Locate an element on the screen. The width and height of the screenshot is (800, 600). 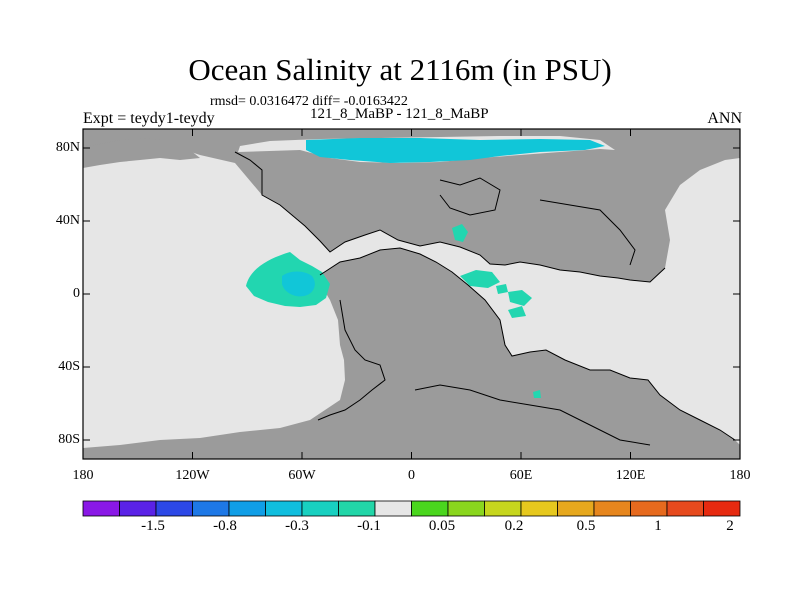
anomaly-core-east-pacific is located at coordinates (298, 284).